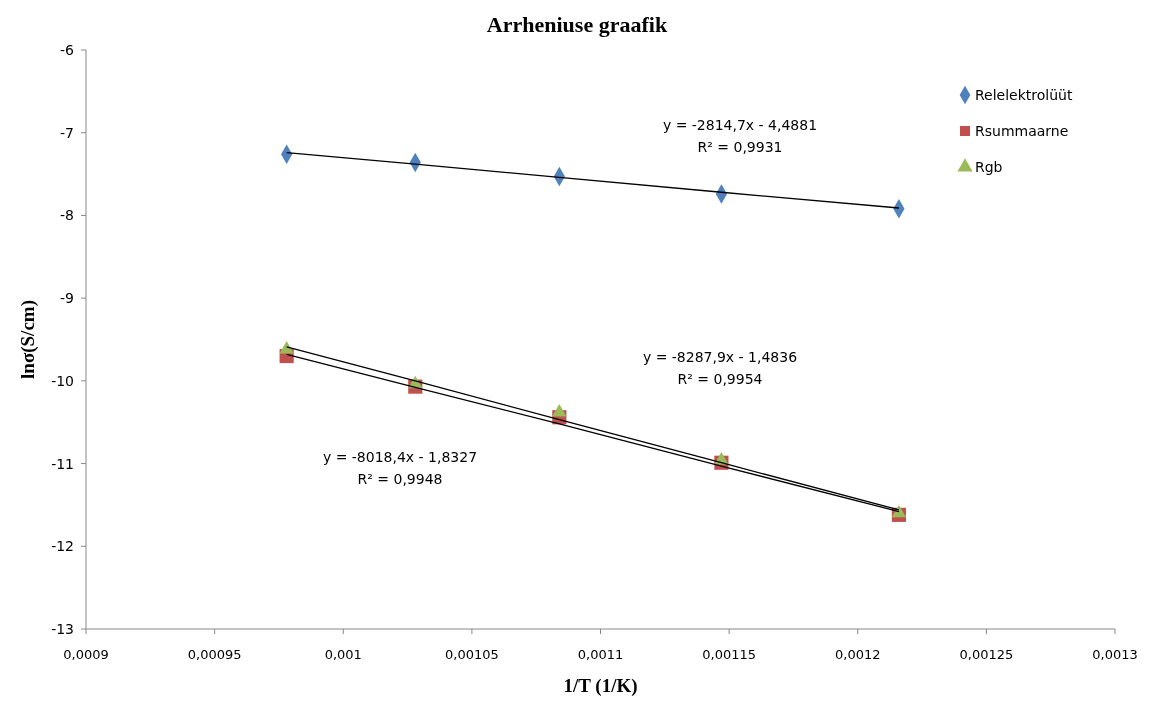  What do you see at coordinates (720, 368) in the screenshot?
I see `annotation: y = -8287,9x - 1,4836 R² = 0,9954` at bounding box center [720, 368].